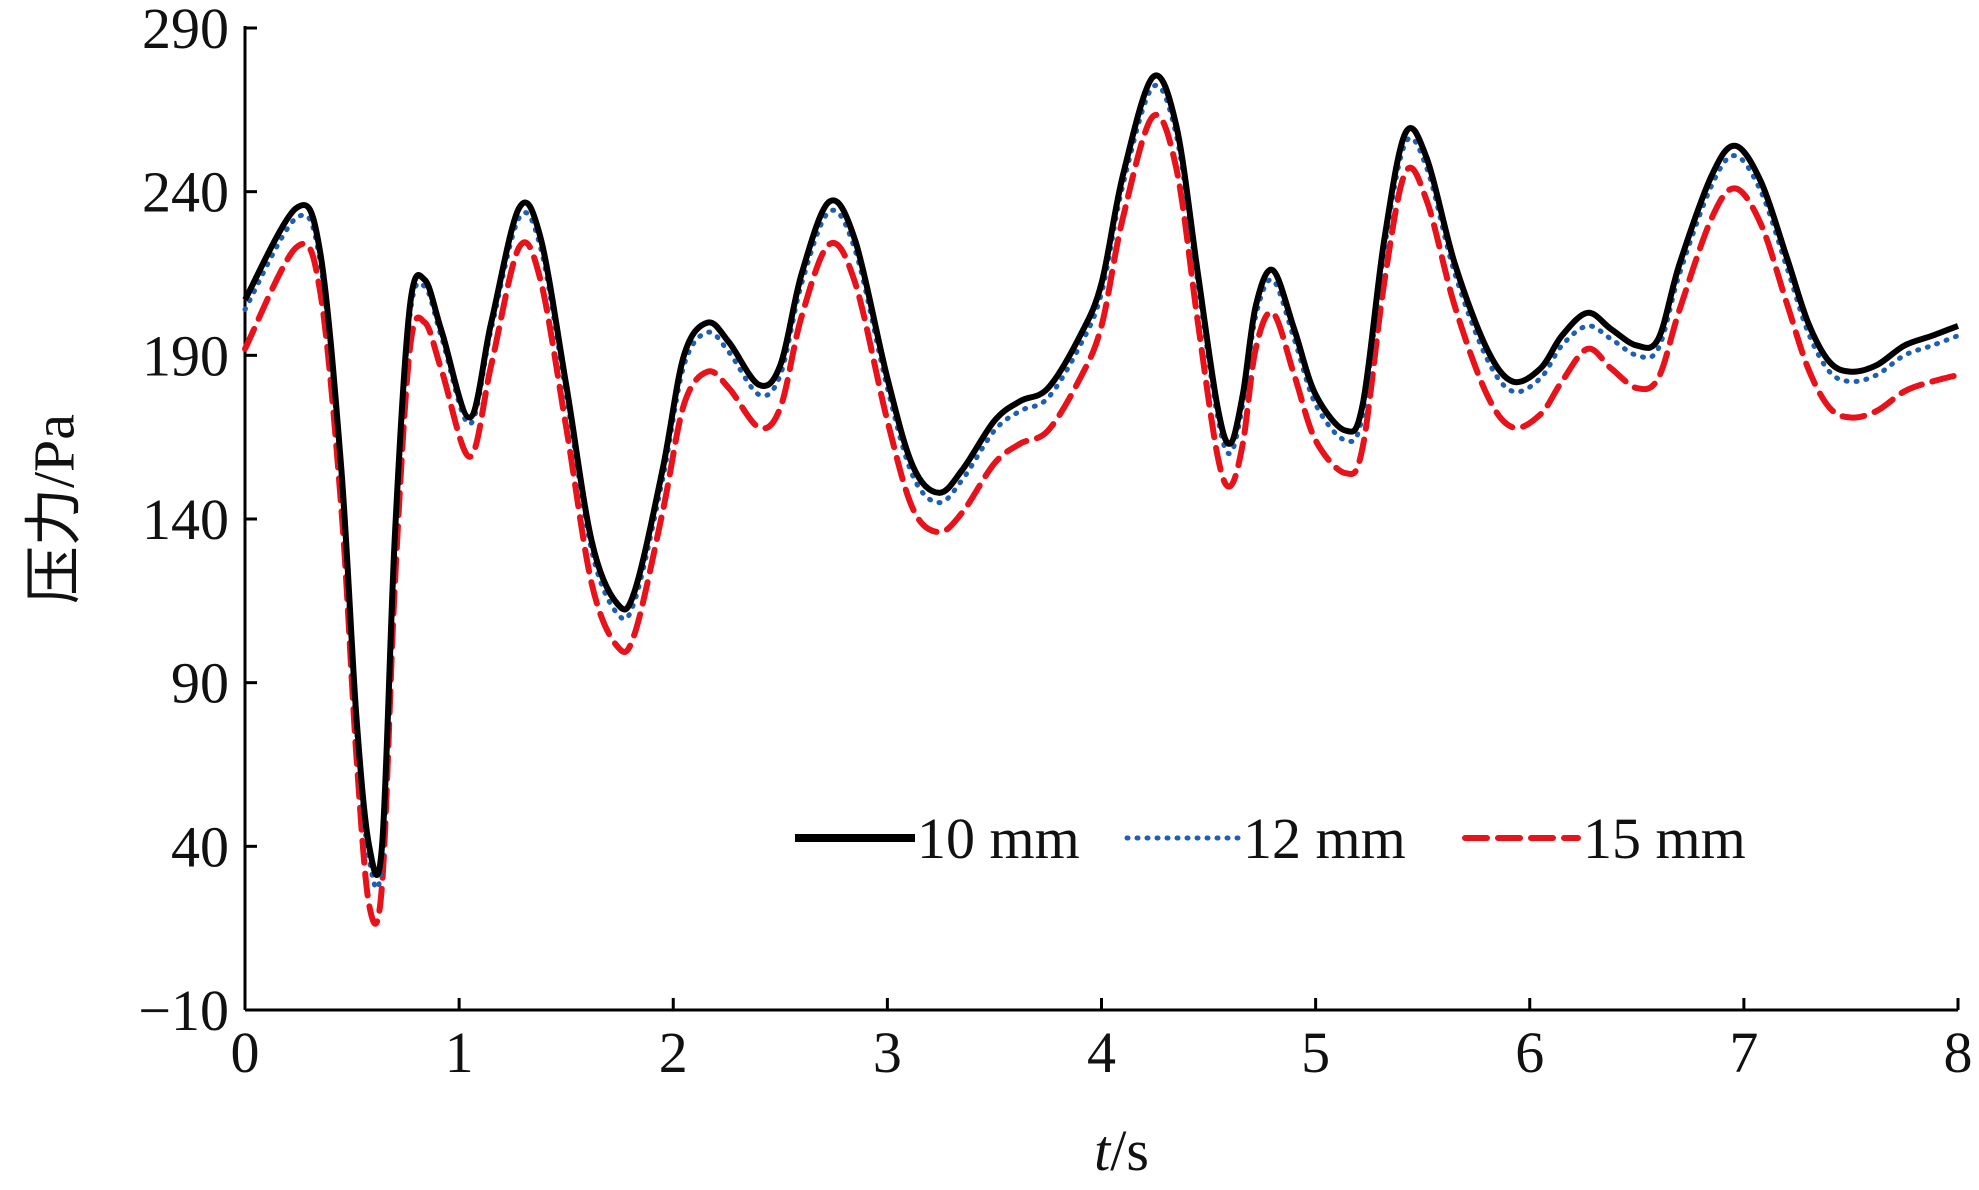 The height and width of the screenshot is (1190, 1979). Describe the element at coordinates (53, 509) in the screenshot. I see `y-axis-title: 压力/Pa` at that location.